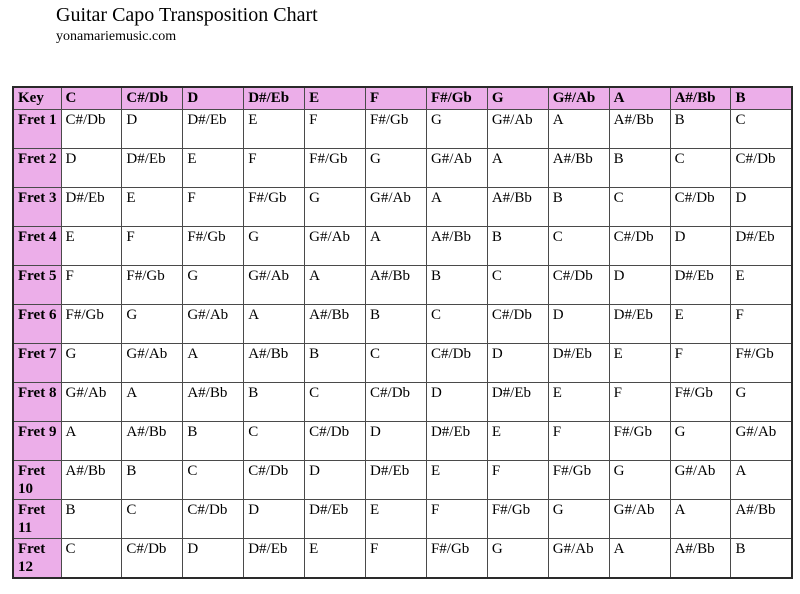 The image size is (800, 594). I want to click on key-header-2: C#/Db, so click(152, 98).